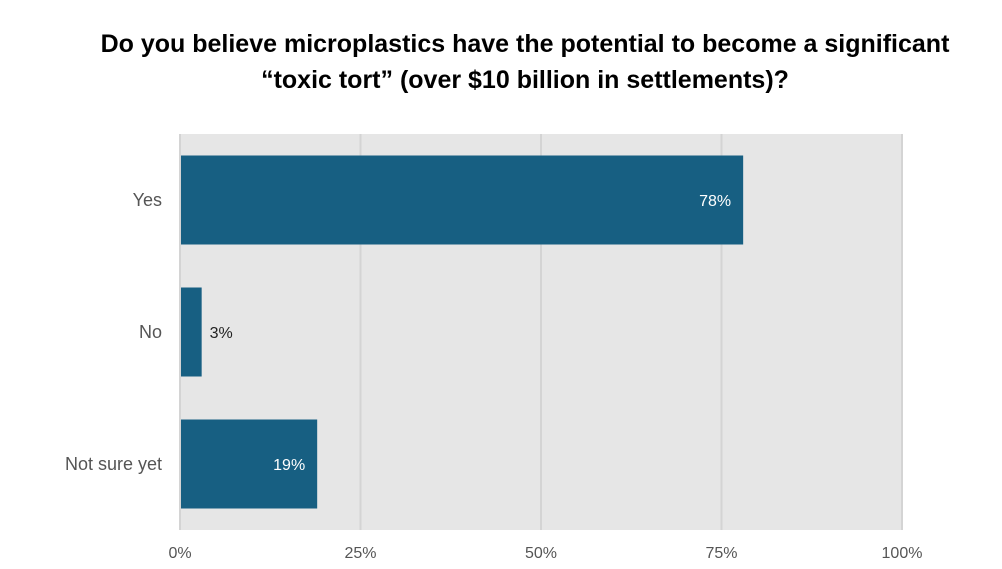 Image resolution: width=1002 pixels, height=569 pixels. I want to click on x-tick-label: 0%, so click(179, 553).